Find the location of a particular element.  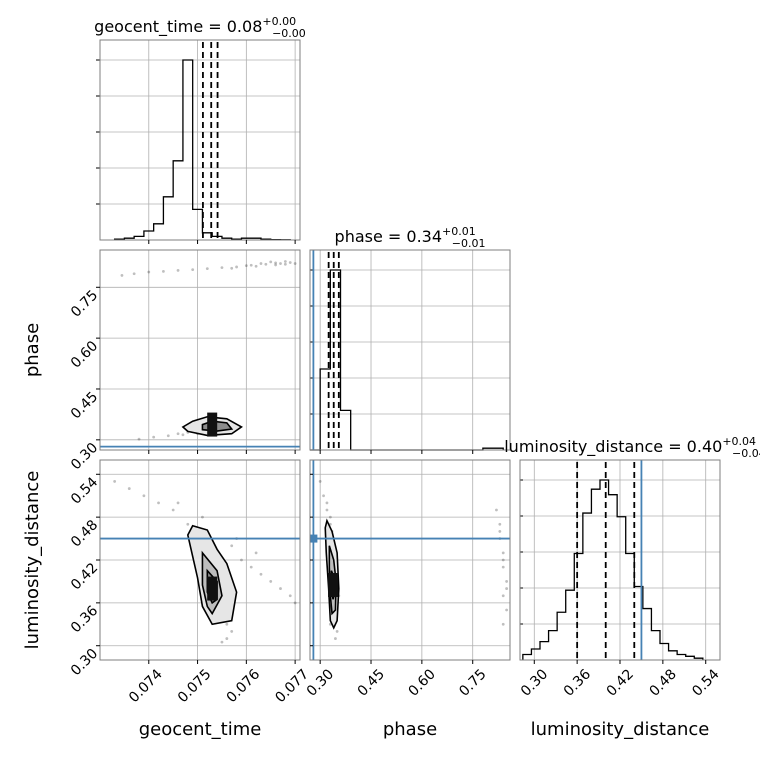

x-axis-label-phase: phase is located at coordinates (410, 729).